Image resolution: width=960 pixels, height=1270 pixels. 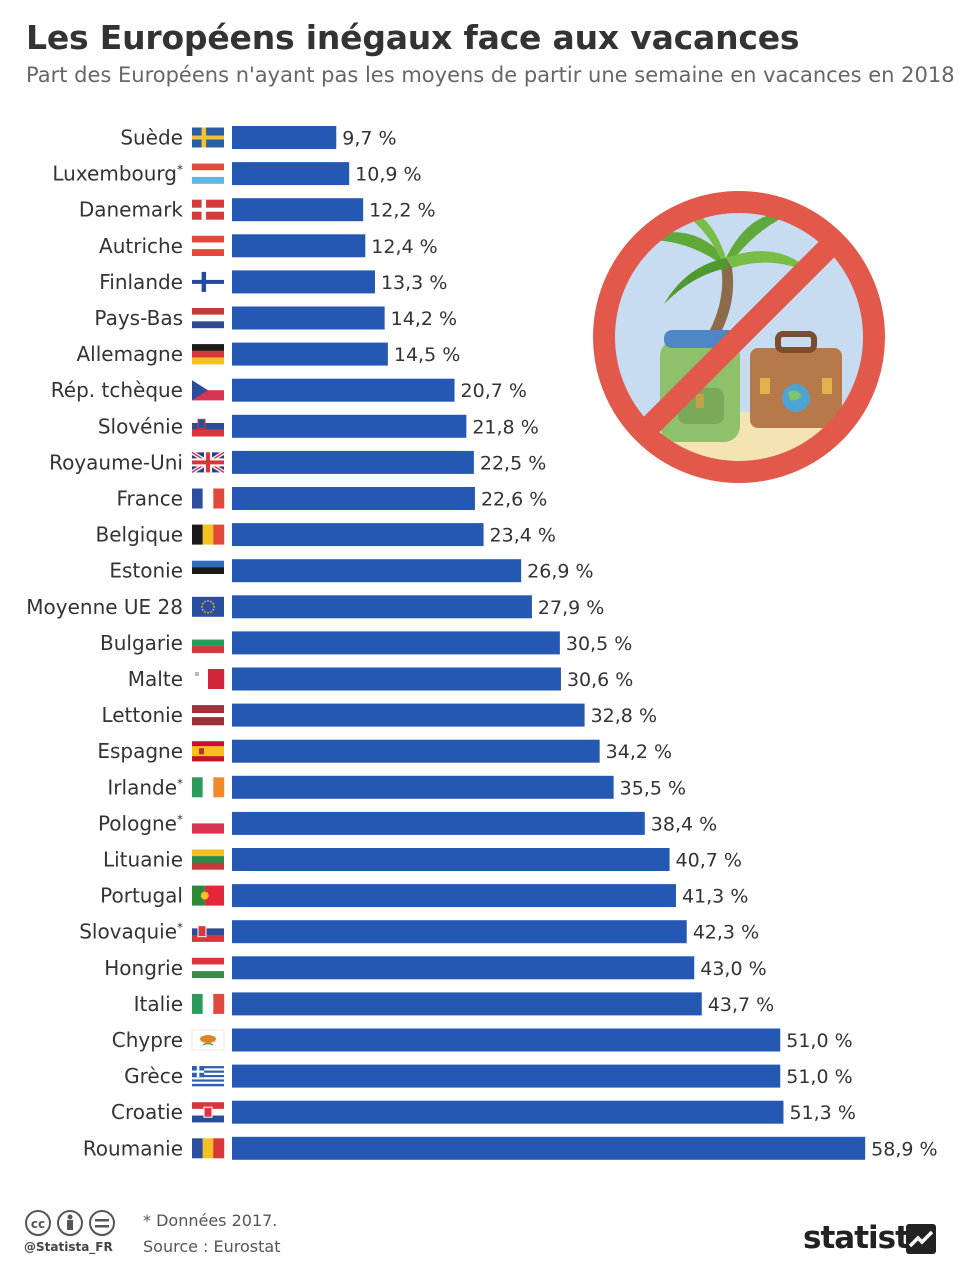 What do you see at coordinates (289, 390) in the screenshot?
I see `bar-row: Rép. tchèque 20,7 %` at bounding box center [289, 390].